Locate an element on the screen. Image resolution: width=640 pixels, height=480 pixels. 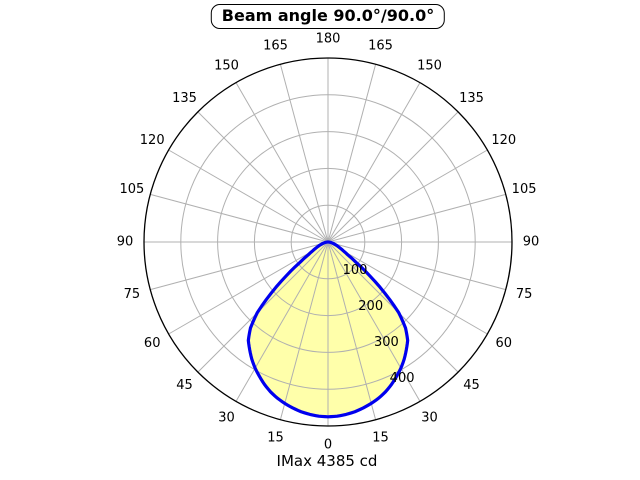
angle-tick-label: 180 is located at coordinates (328, 39).